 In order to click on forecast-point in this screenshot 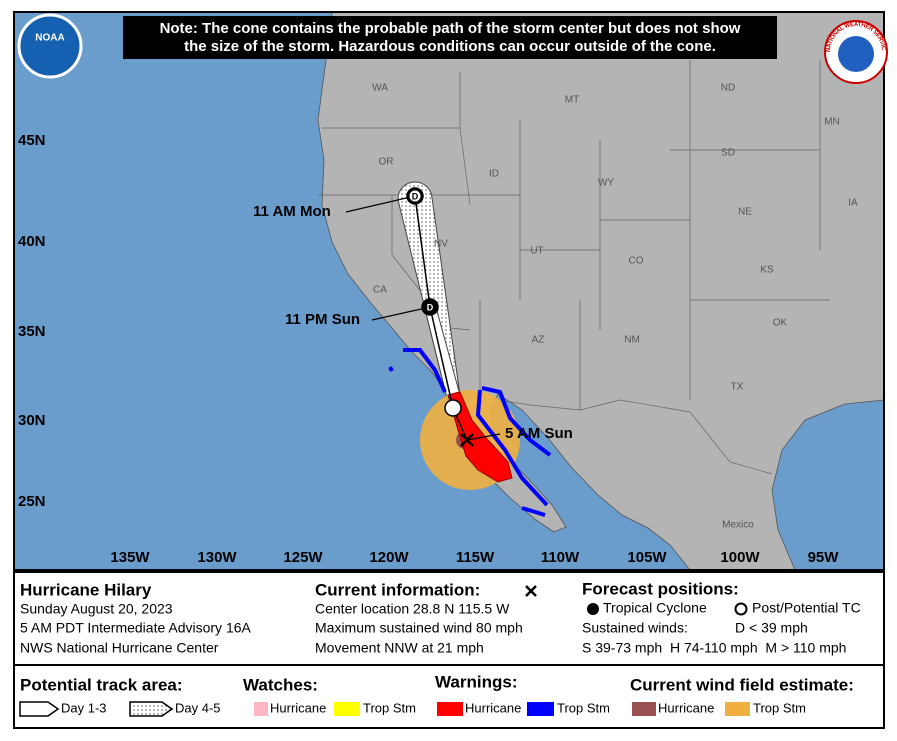, I will do `click(453, 408)`.